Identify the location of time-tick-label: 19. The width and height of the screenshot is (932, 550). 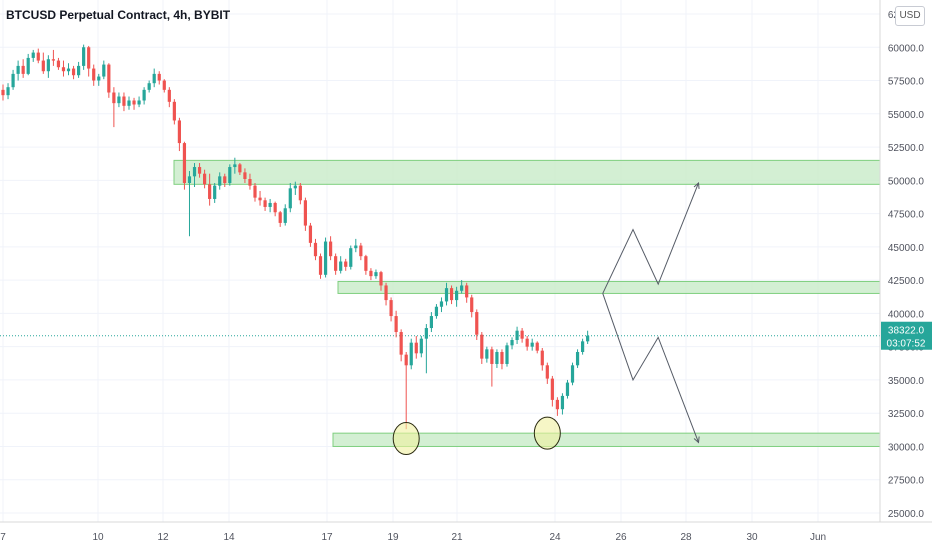
(393, 537).